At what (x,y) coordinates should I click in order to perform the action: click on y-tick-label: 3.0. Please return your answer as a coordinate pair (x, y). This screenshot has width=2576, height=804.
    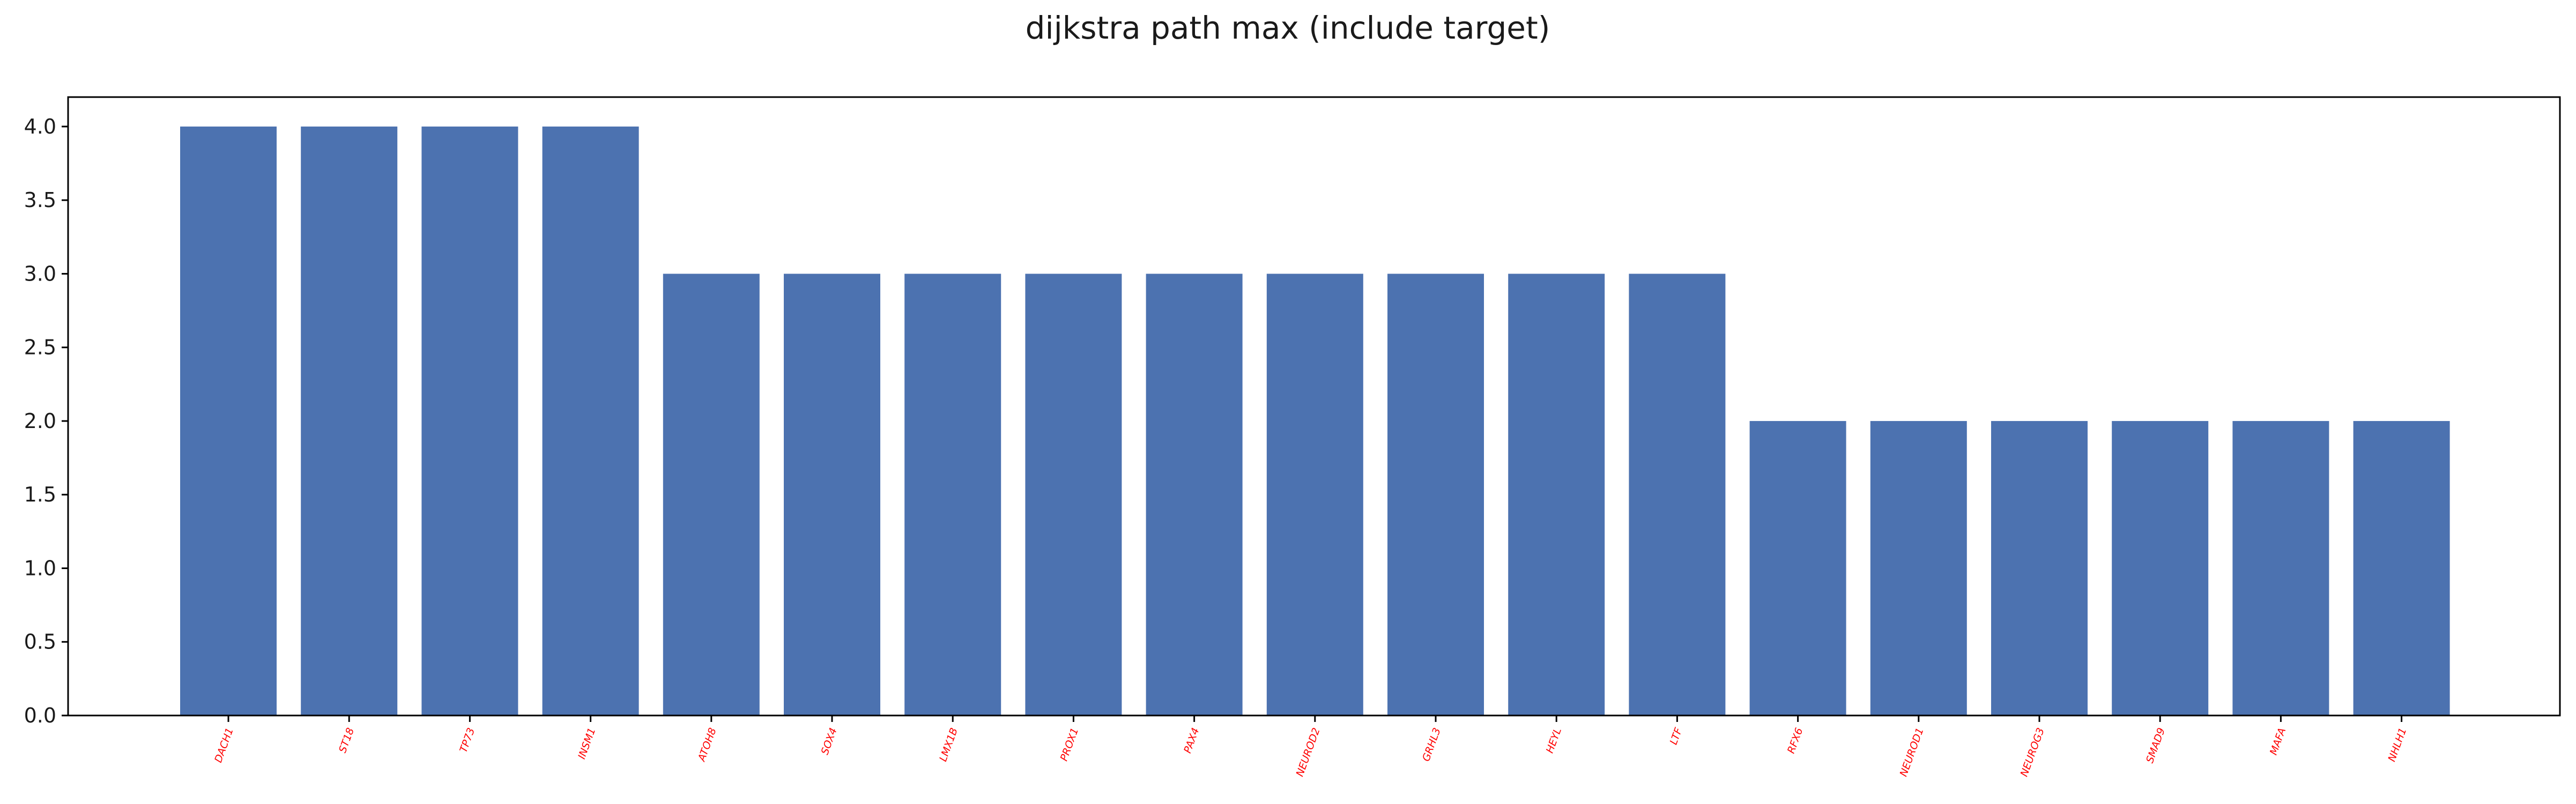
    Looking at the image, I should click on (40, 273).